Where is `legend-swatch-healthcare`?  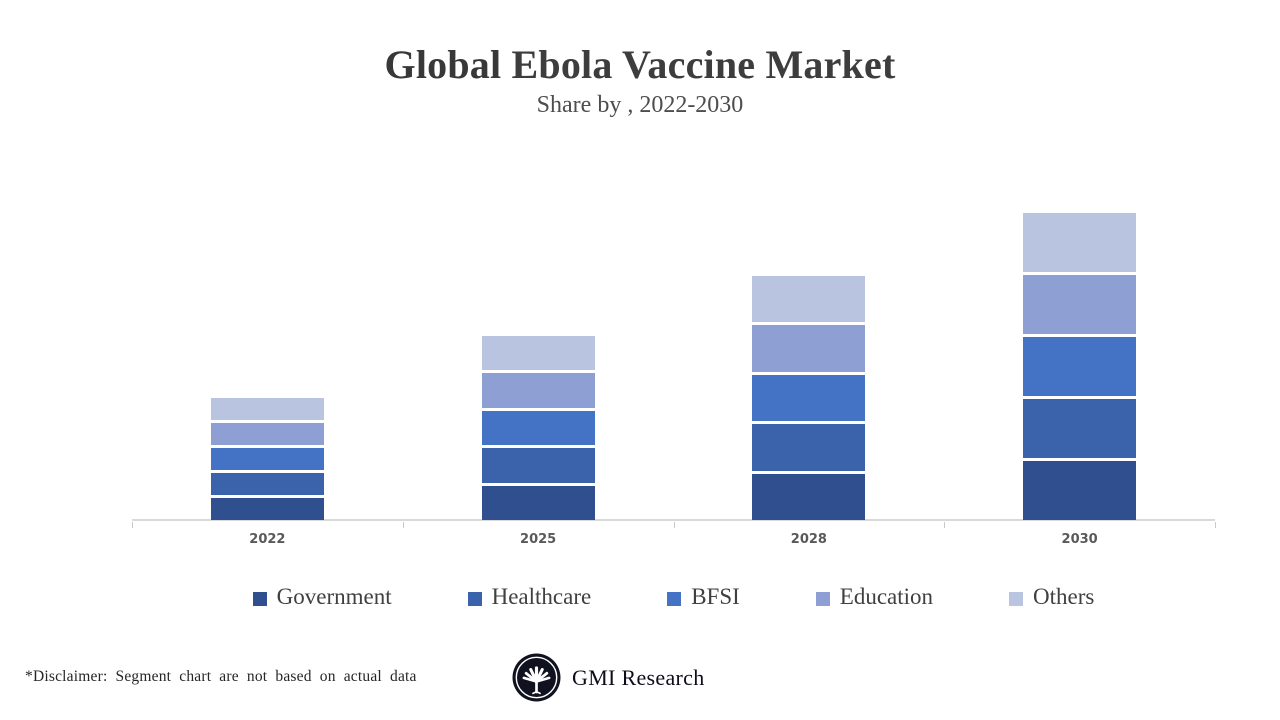 legend-swatch-healthcare is located at coordinates (474, 598).